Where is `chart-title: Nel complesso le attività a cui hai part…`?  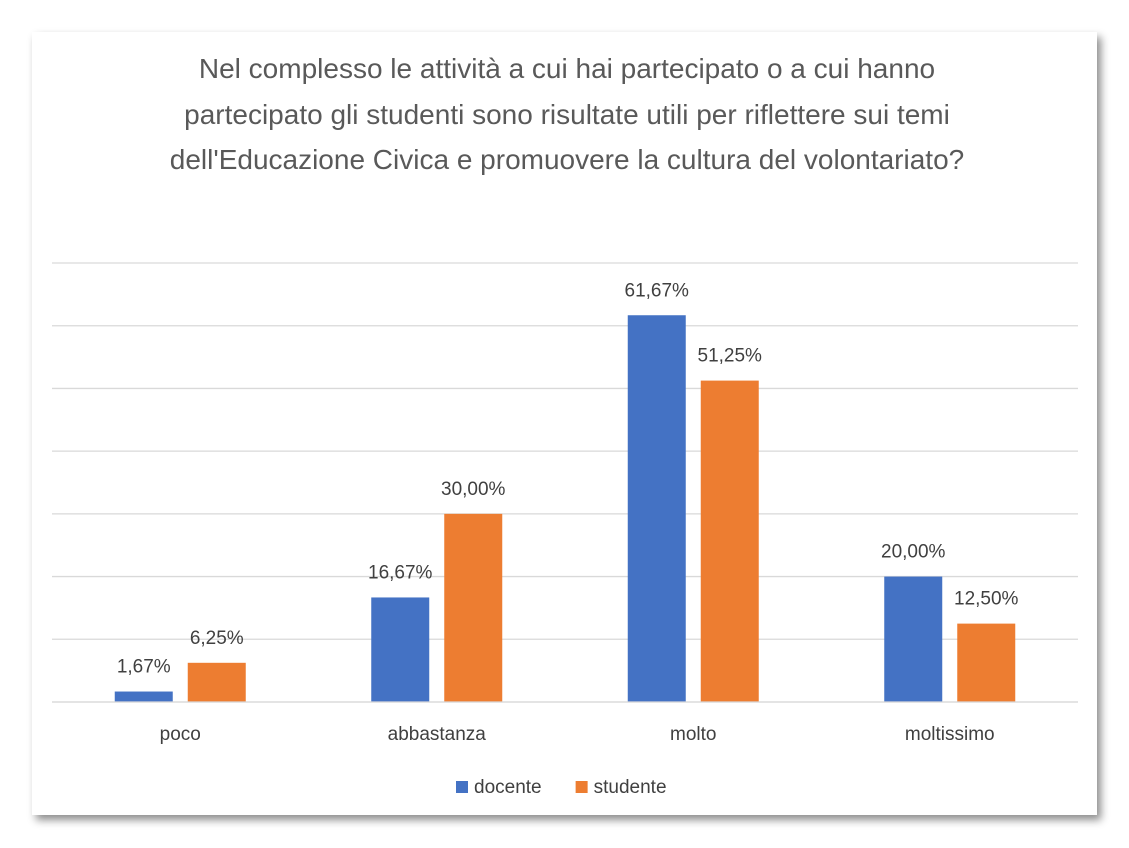
chart-title: Nel complesso le attività a cui hai part… is located at coordinates (567, 114).